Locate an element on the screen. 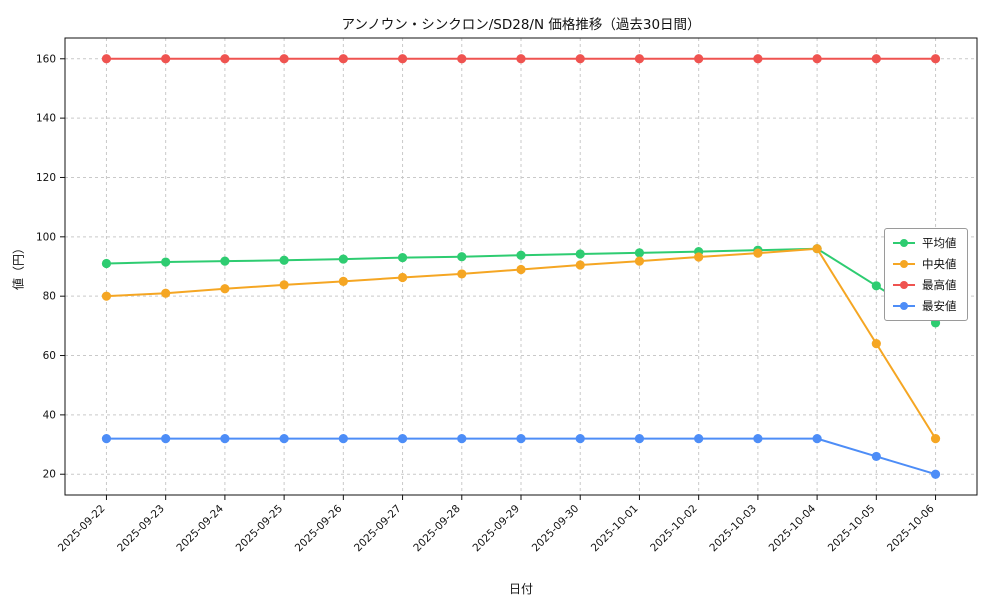 This screenshot has height=600, width=1000. median-line-swatch is located at coordinates (904, 264).